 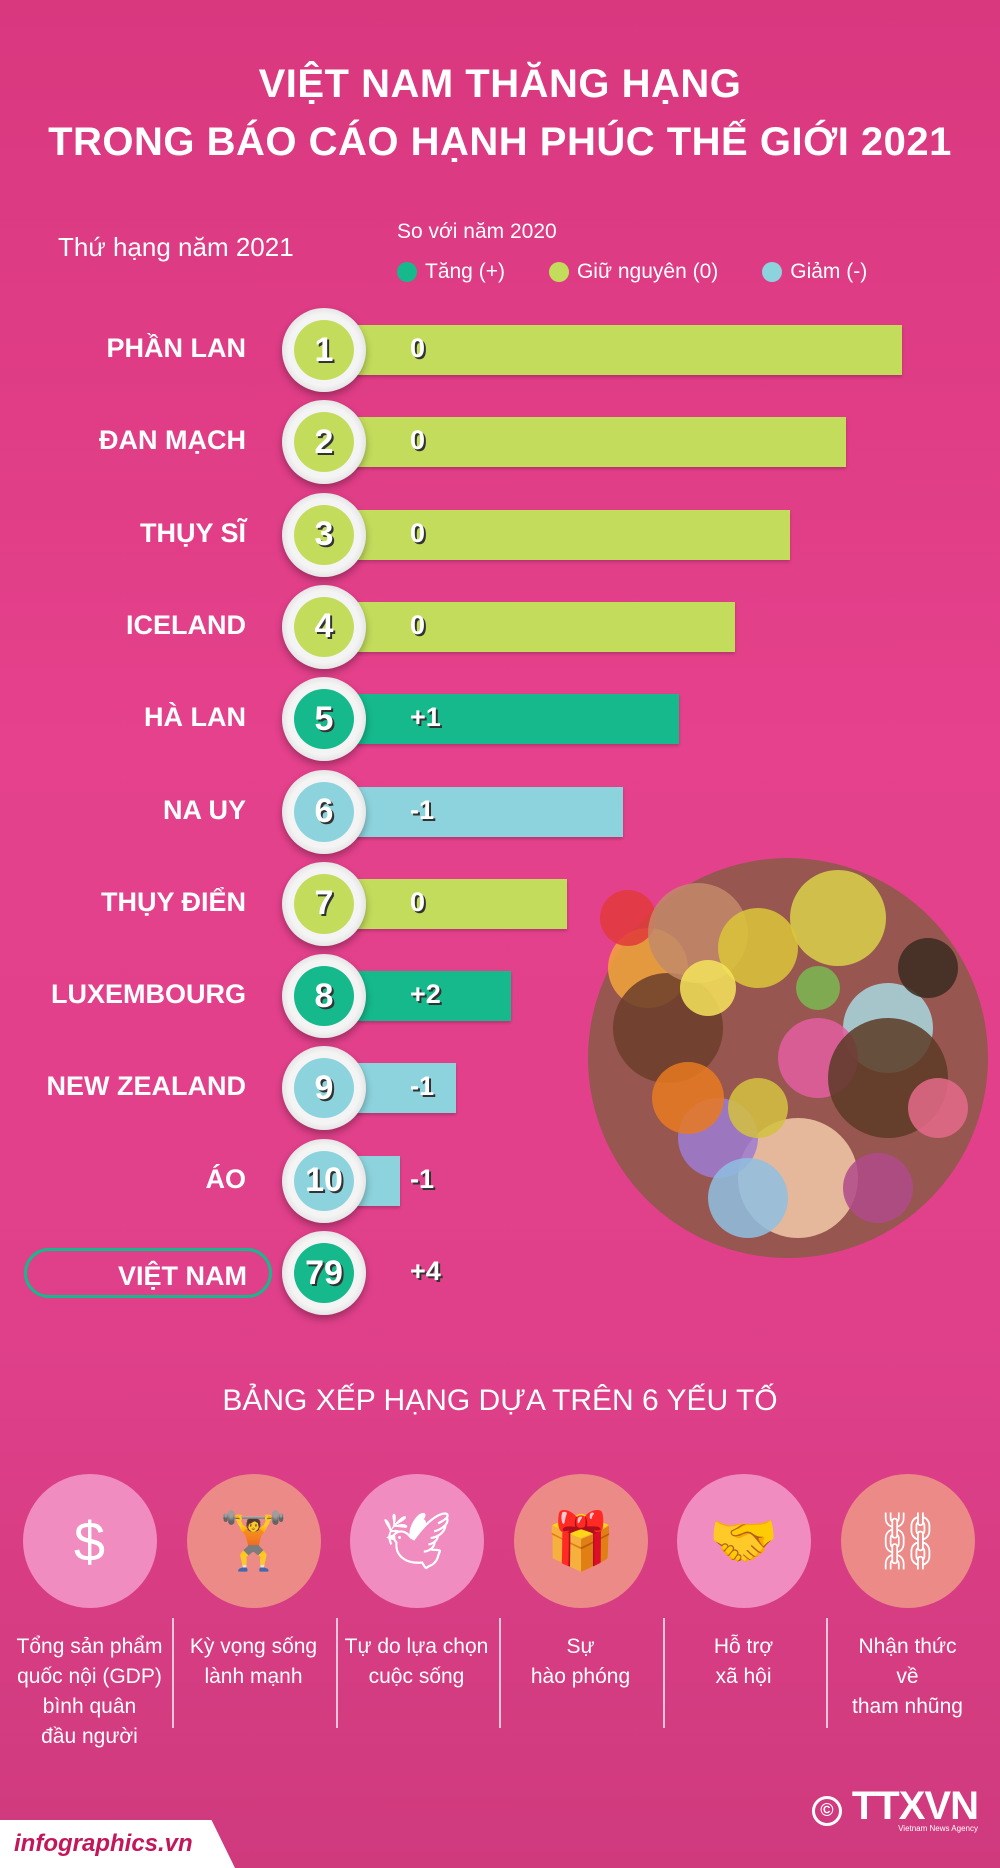 What do you see at coordinates (195, 717) in the screenshot?
I see `country-label: HÀ LAN` at bounding box center [195, 717].